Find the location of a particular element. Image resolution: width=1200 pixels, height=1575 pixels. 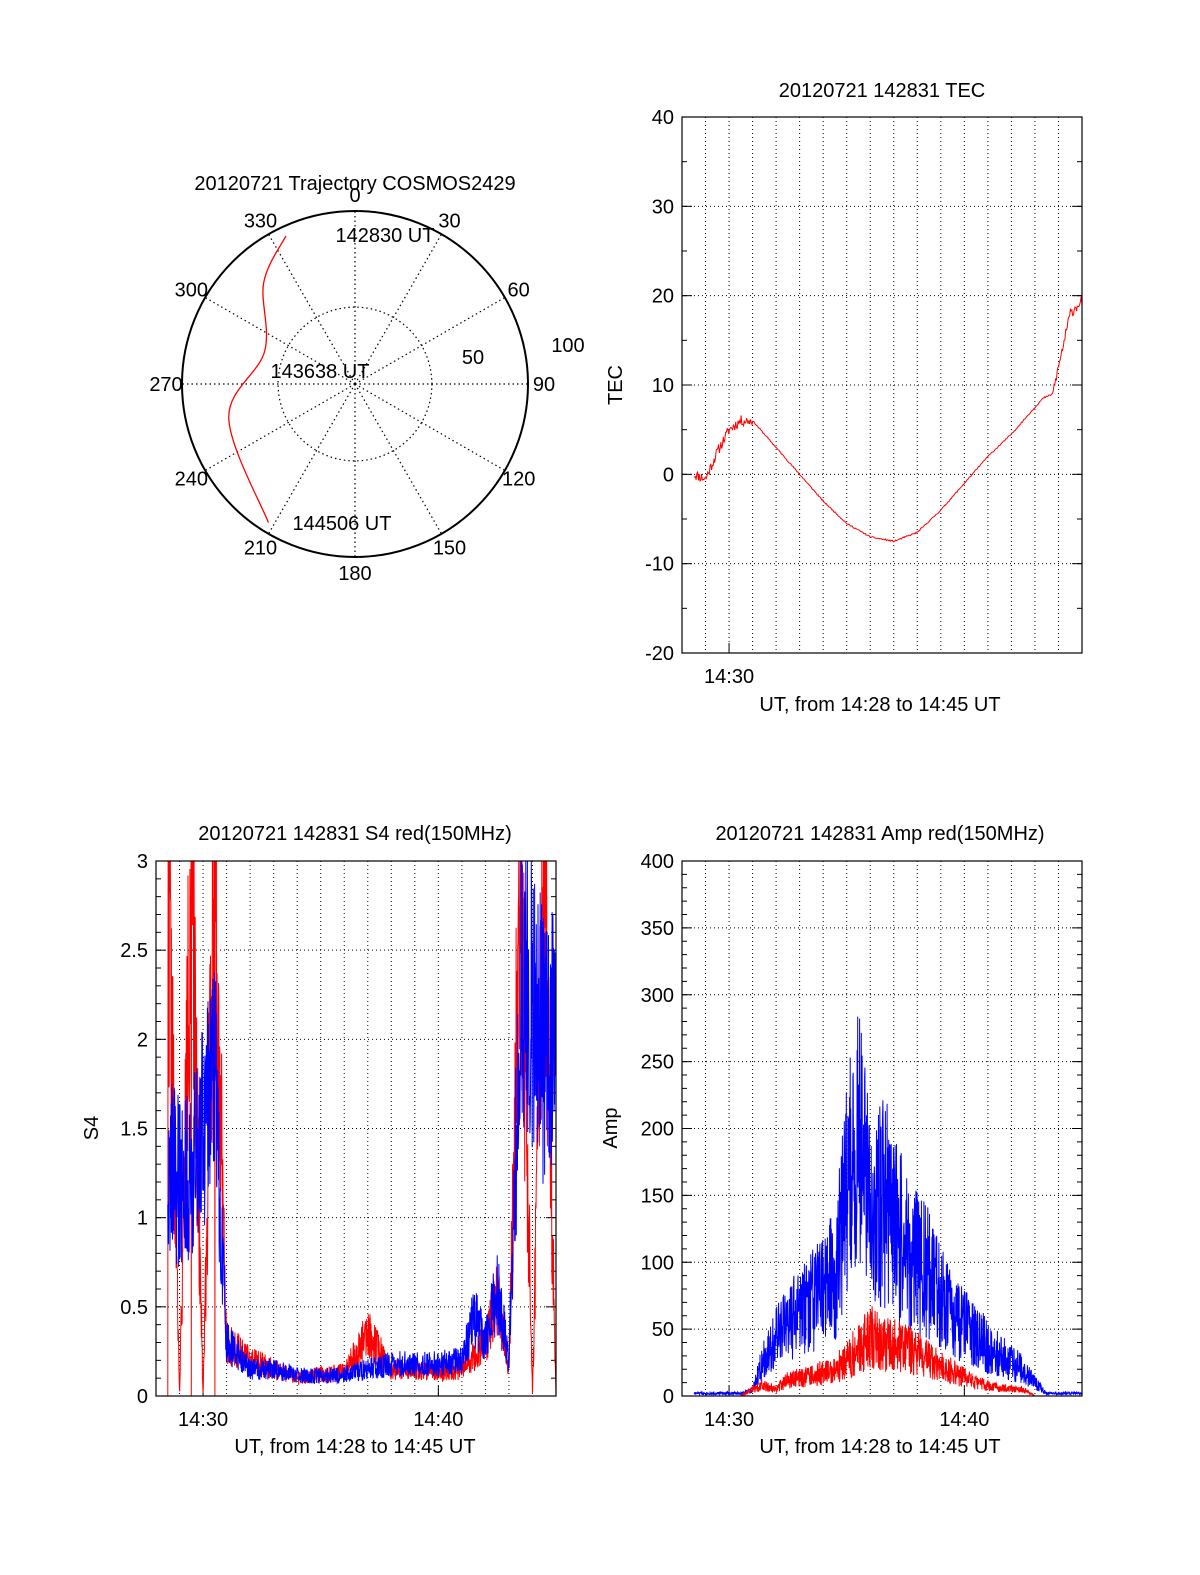

s4-xlabel: UT, from 14:28 to 14:45 UT is located at coordinates (354, 1447).